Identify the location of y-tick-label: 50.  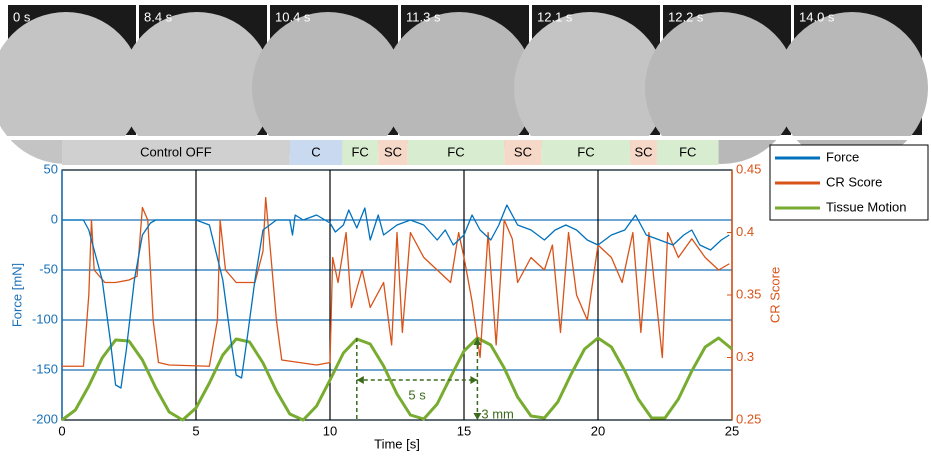
(51, 168).